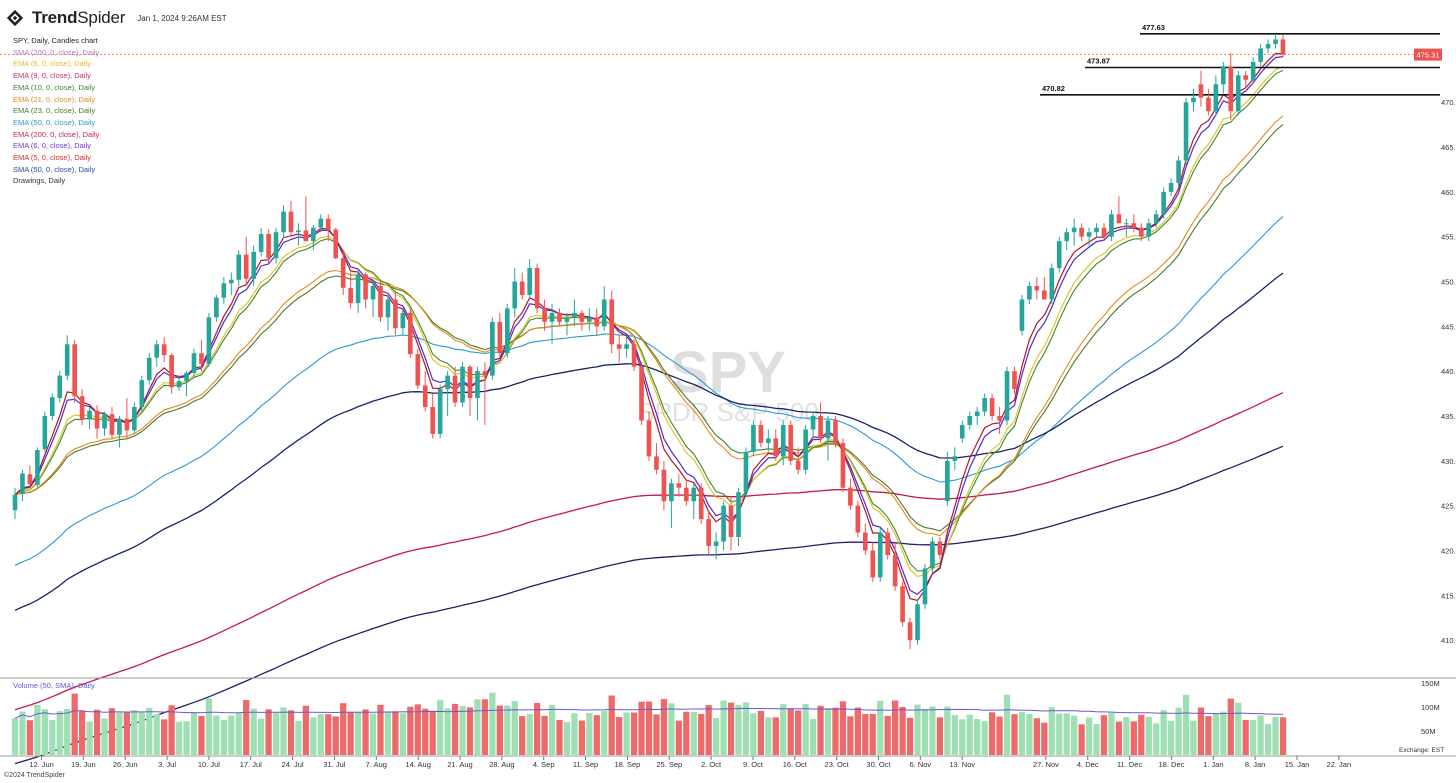 The height and width of the screenshot is (783, 1456). What do you see at coordinates (39, 181) in the screenshot?
I see `legend-item: Drawings, Daily` at bounding box center [39, 181].